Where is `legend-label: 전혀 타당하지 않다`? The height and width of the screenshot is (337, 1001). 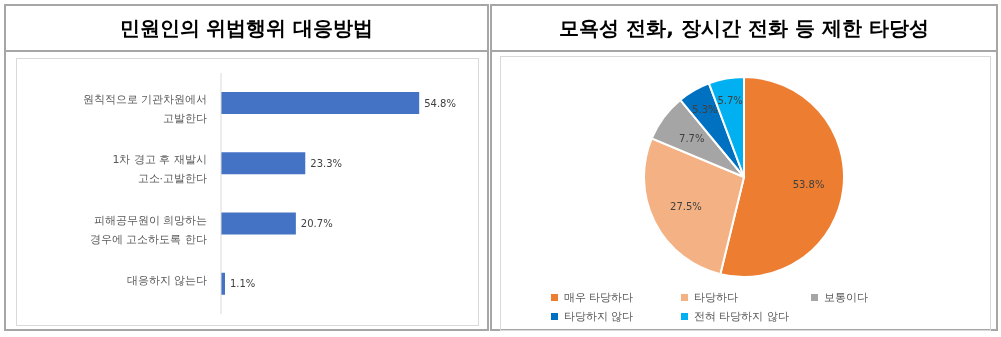
legend-label: 전혀 타당하지 않다 is located at coordinates (741, 316).